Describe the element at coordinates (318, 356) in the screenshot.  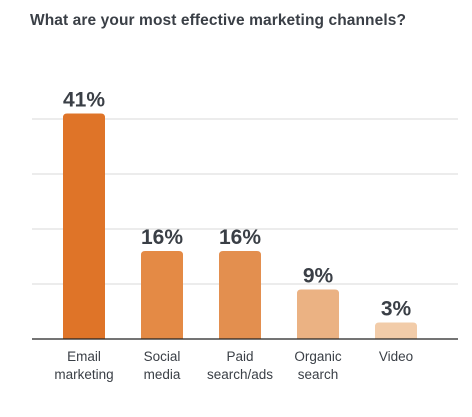
I see `category-label-4-line-1: Organic` at that location.